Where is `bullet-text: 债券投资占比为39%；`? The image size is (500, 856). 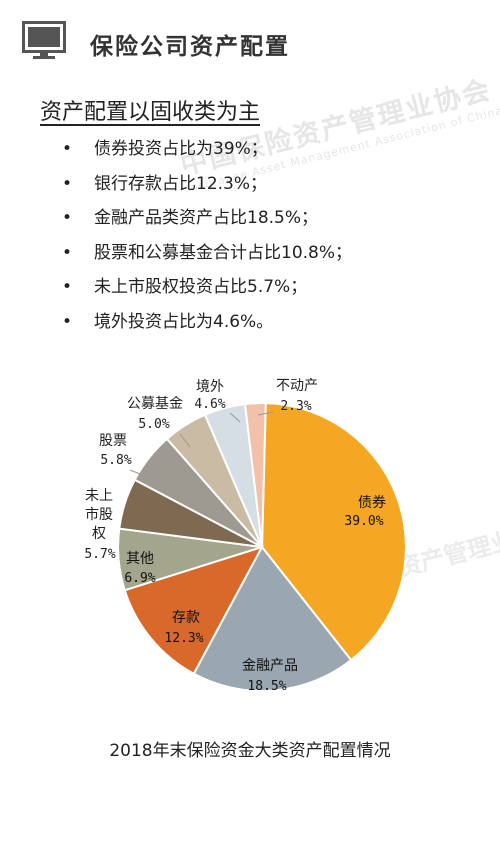
bullet-text: 债券投资占比为39%； is located at coordinates (181, 149).